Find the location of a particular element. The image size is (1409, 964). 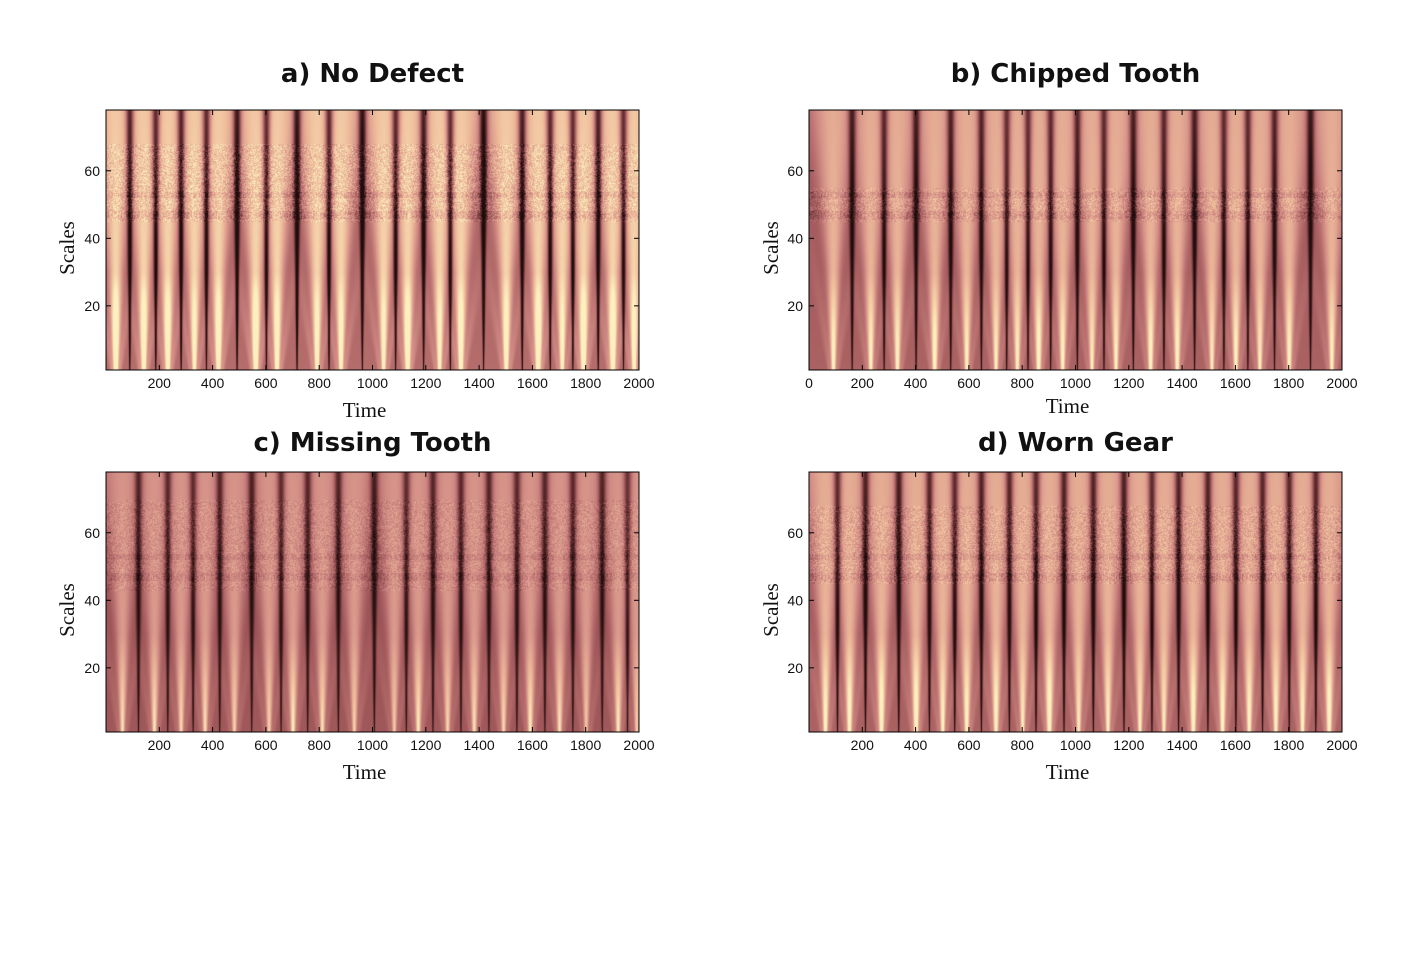

panel-title: c) Missing Tooth is located at coordinates (372, 443).